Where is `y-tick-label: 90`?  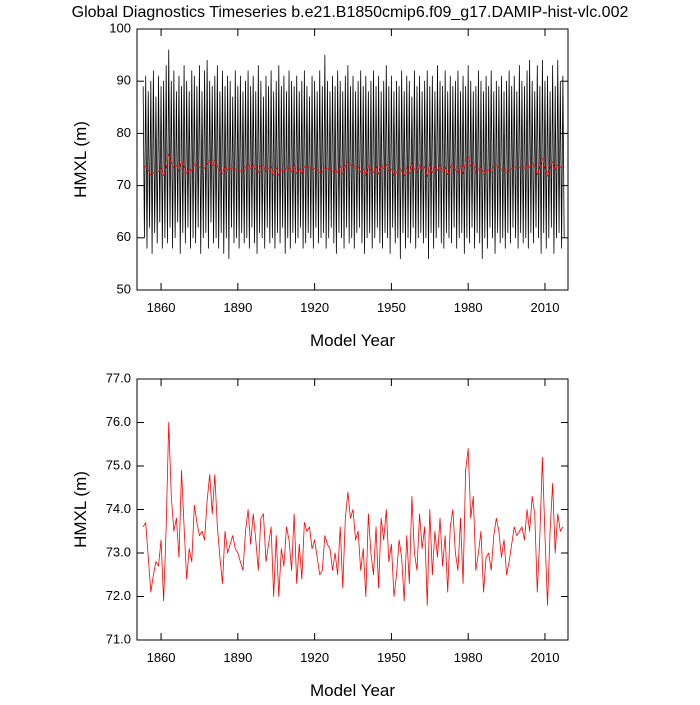 y-tick-label: 90 is located at coordinates (124, 80).